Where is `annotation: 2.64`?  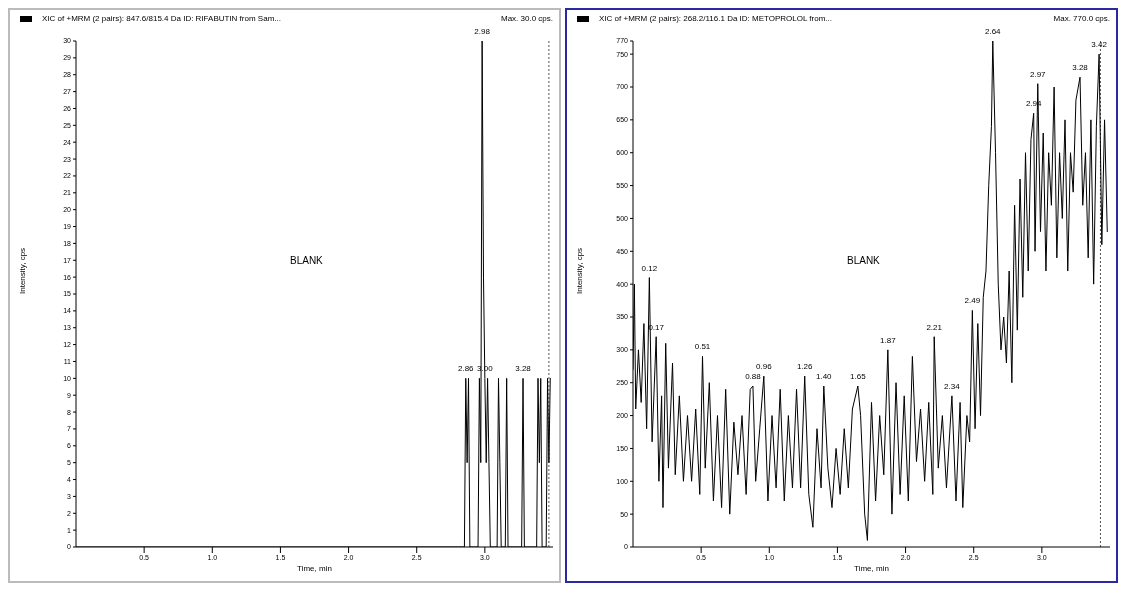 annotation: 2.64 is located at coordinates (993, 31).